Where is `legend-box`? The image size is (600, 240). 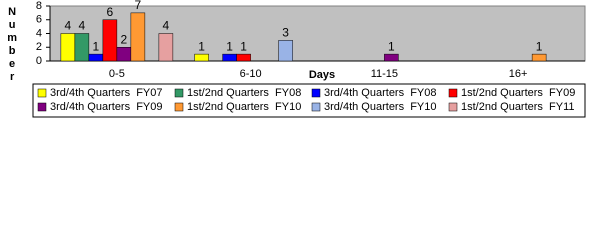 legend-box is located at coordinates (309, 100).